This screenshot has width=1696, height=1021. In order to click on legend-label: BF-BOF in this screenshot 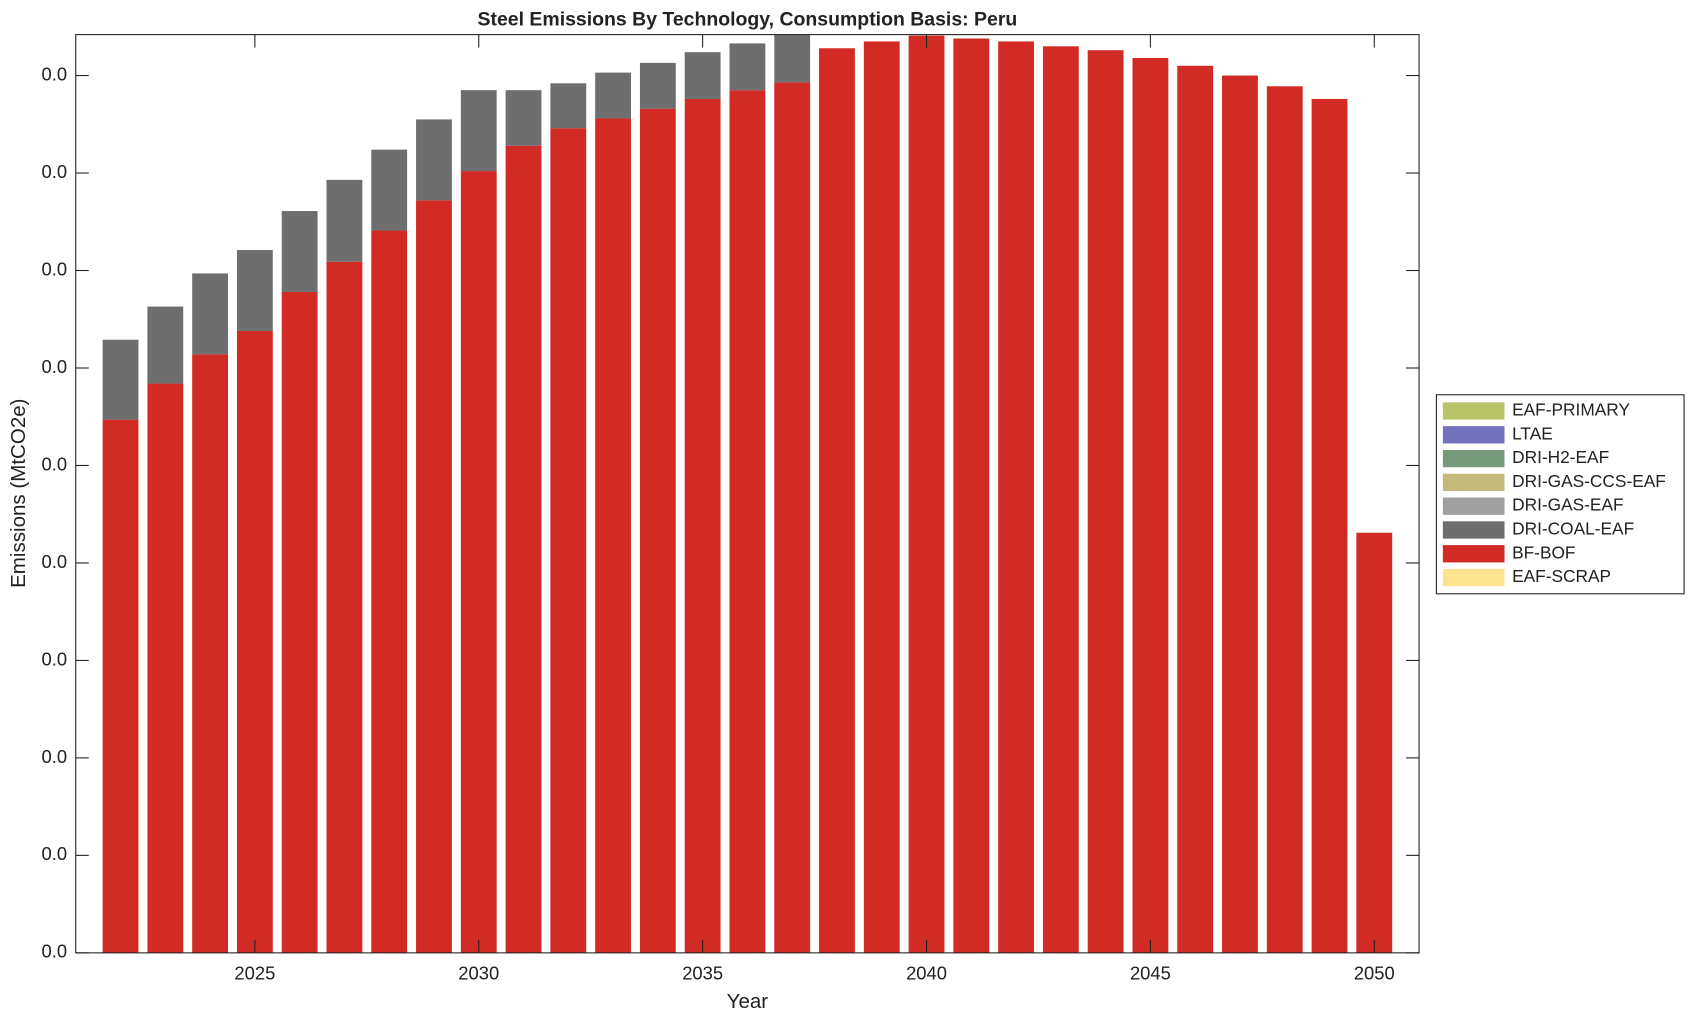, I will do `click(1543, 552)`.